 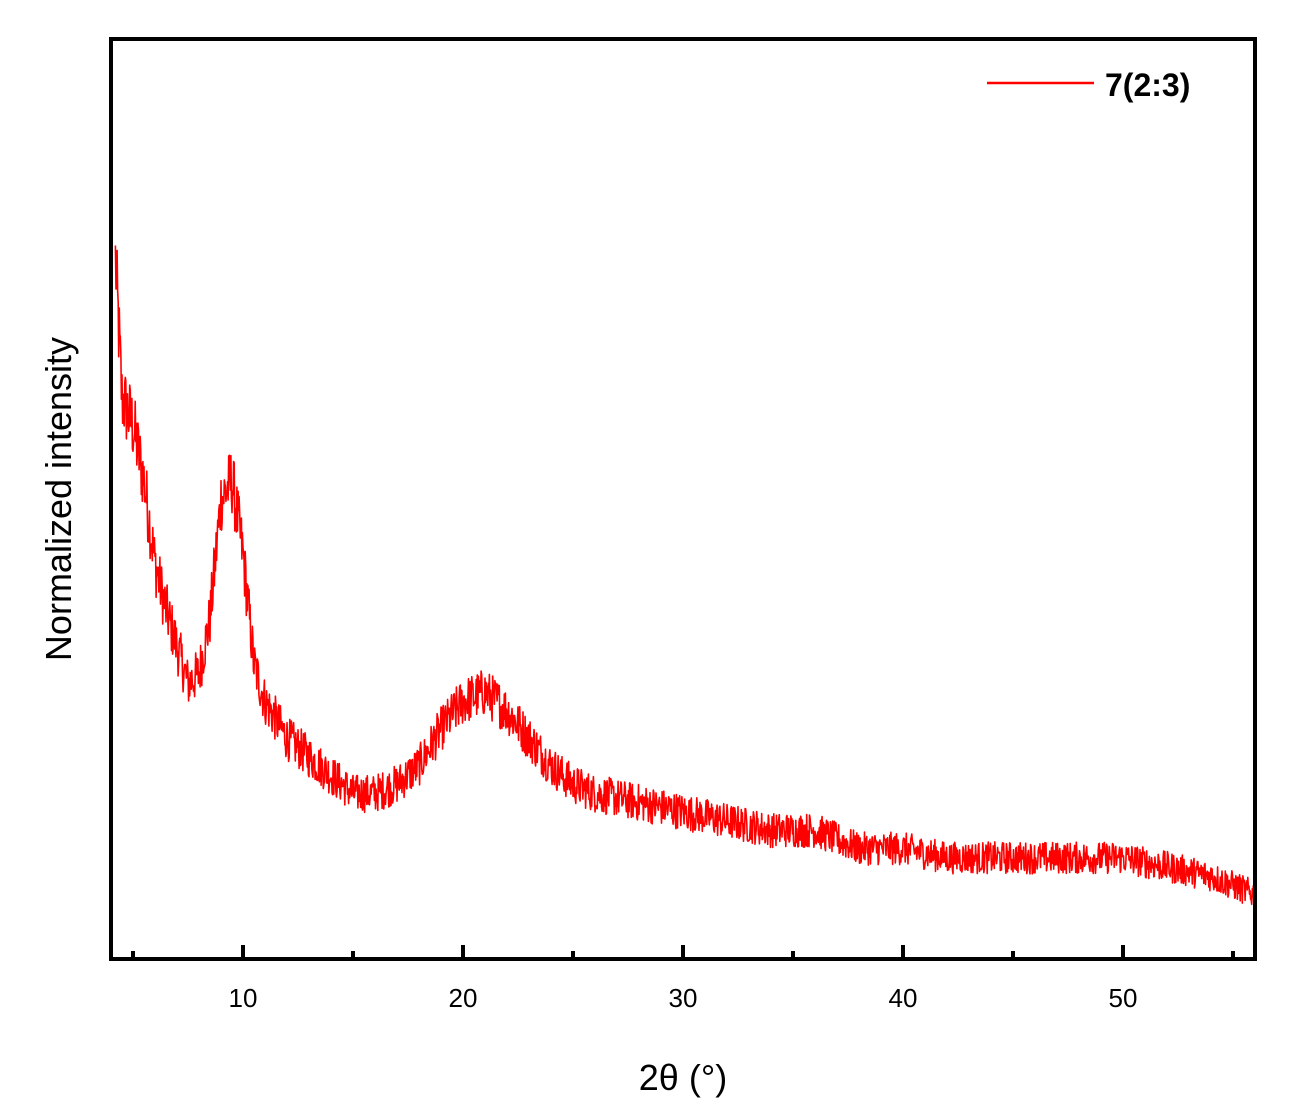 What do you see at coordinates (903, 998) in the screenshot?
I see `x-tick-label: 40` at bounding box center [903, 998].